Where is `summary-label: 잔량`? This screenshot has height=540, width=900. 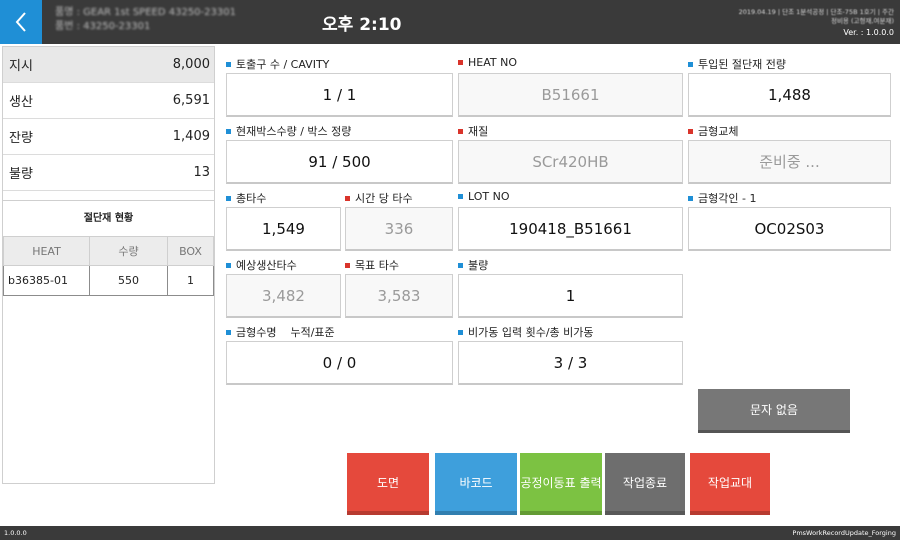
summary-label: 잔량 is located at coordinates (21, 138).